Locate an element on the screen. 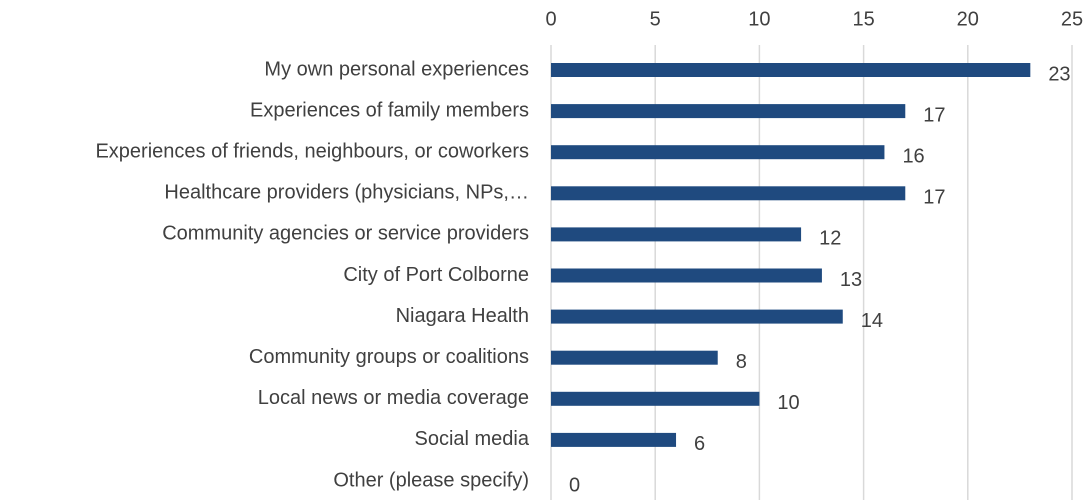 This screenshot has height=500, width=1091. data-label: 10 is located at coordinates (788, 403).